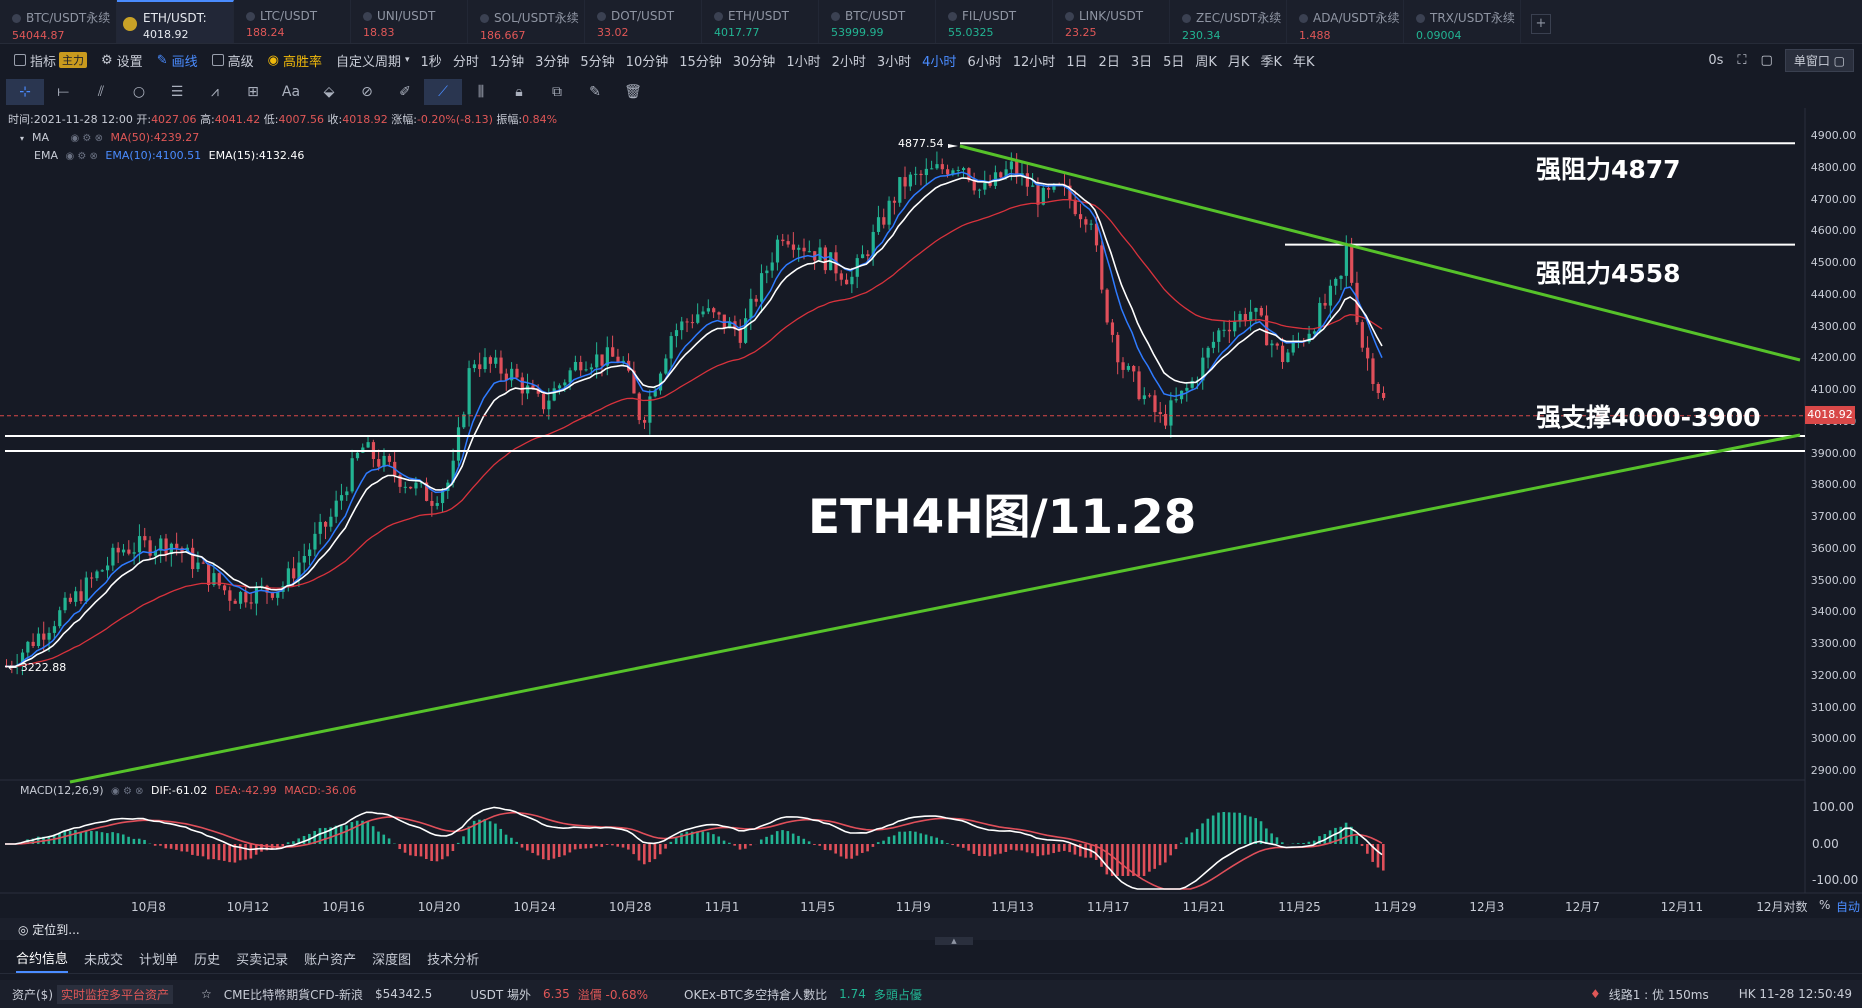  What do you see at coordinates (177, 92) in the screenshot?
I see `channel-tool-icon: ☰` at bounding box center [177, 92].